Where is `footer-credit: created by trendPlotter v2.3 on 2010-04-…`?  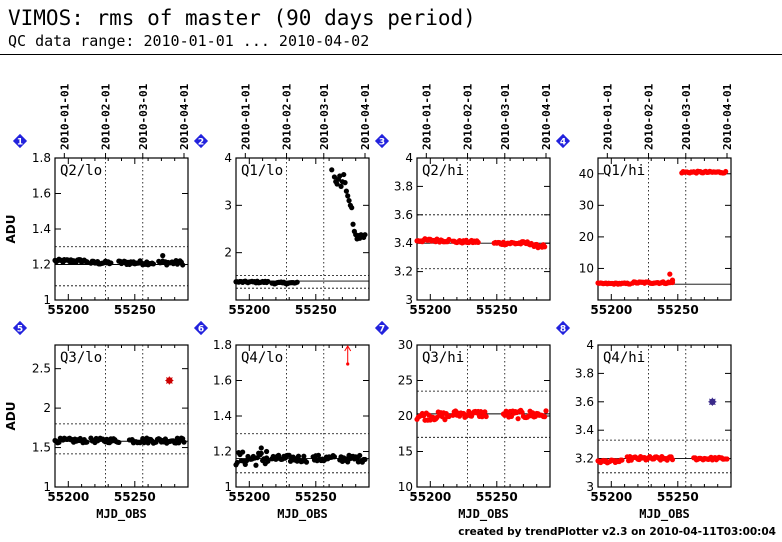
footer-credit: created by trendPlotter v2.3 on 2010-04-… is located at coordinates (617, 532).